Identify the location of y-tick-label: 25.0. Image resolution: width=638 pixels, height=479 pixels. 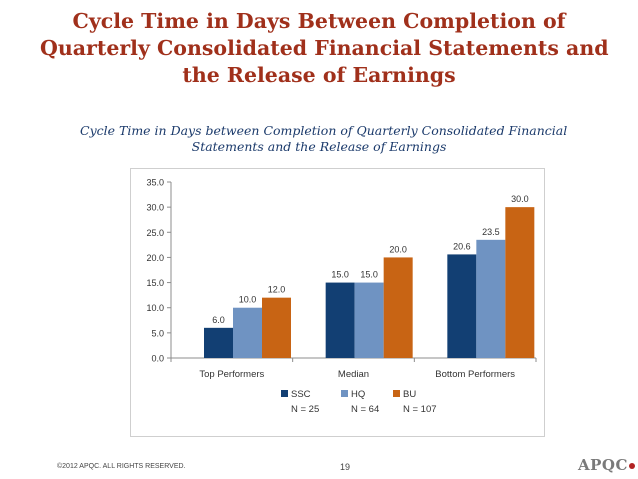
(155, 233).